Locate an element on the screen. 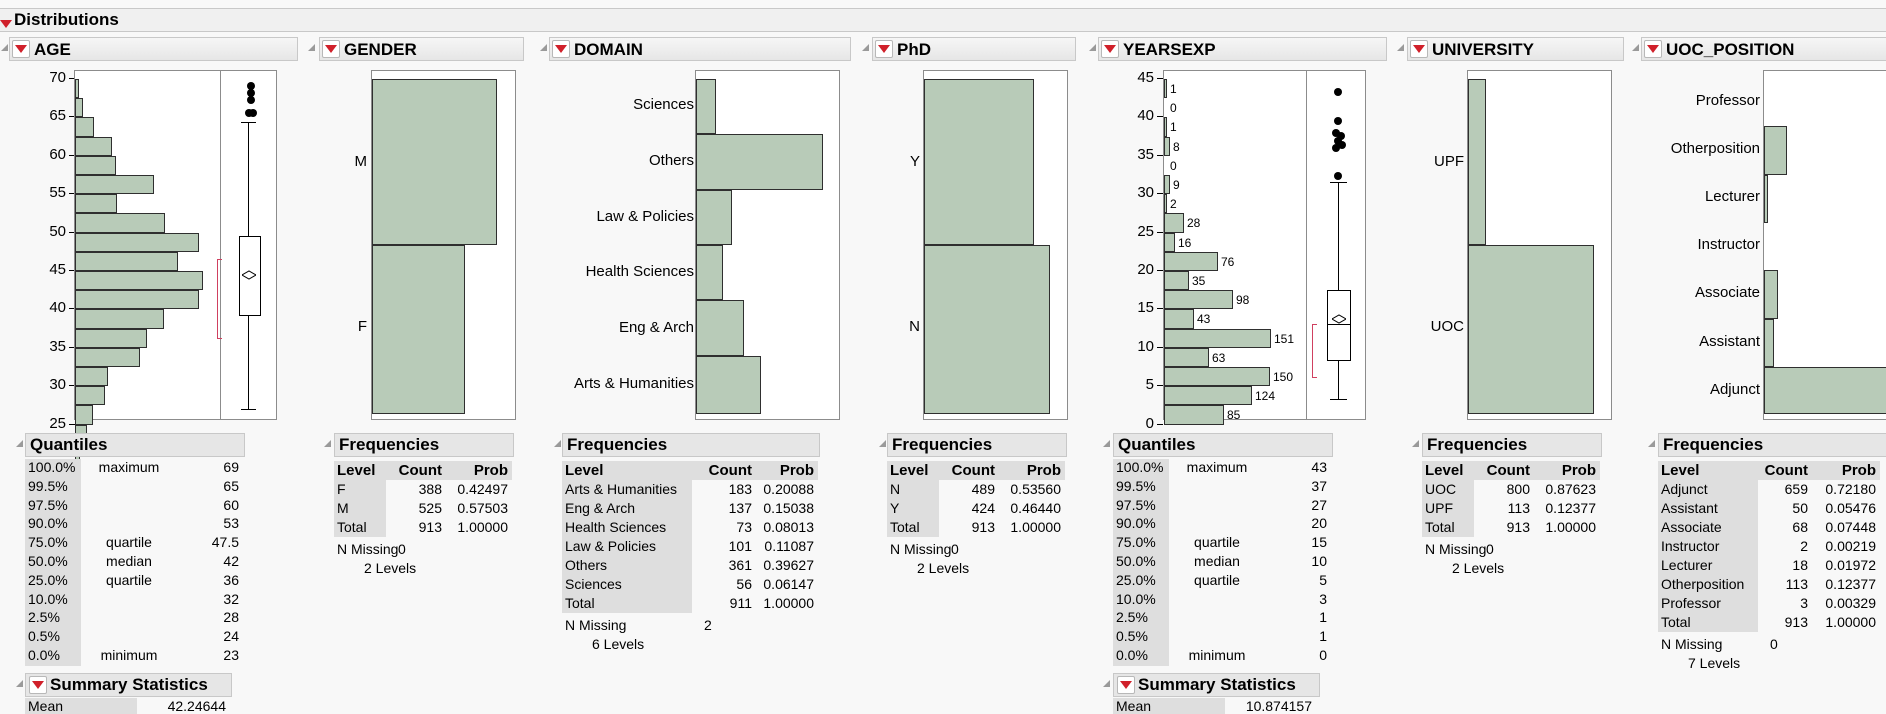 The image size is (1886, 714). uoc-position-menu-icon is located at coordinates (1653, 49).